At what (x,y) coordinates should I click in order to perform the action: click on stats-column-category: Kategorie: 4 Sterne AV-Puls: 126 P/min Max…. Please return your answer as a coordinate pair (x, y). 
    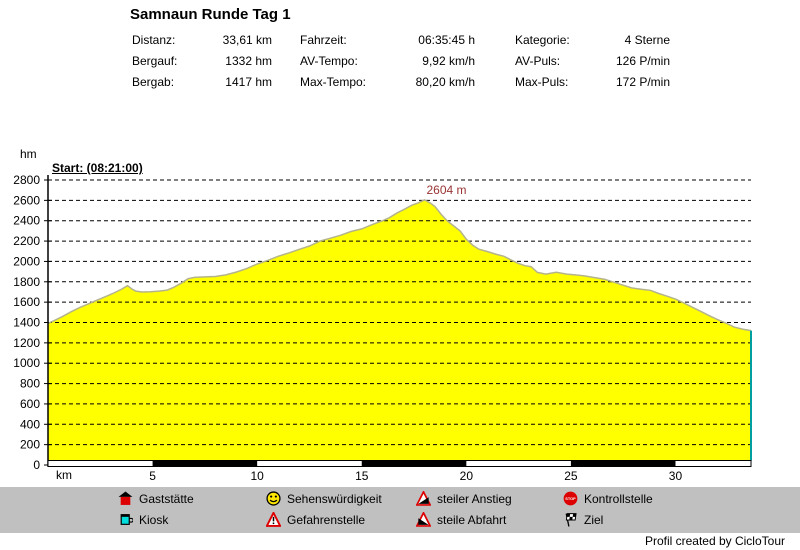
    Looking at the image, I should click on (592, 61).